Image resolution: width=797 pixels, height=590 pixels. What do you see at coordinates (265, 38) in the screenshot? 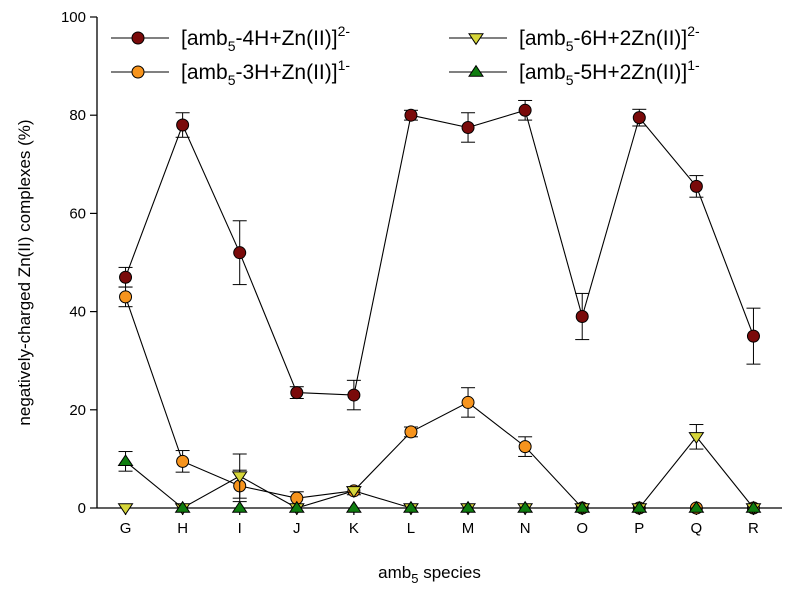
I see `legend-label: [amb5-4H+Zn(II)]2-` at bounding box center [265, 38].